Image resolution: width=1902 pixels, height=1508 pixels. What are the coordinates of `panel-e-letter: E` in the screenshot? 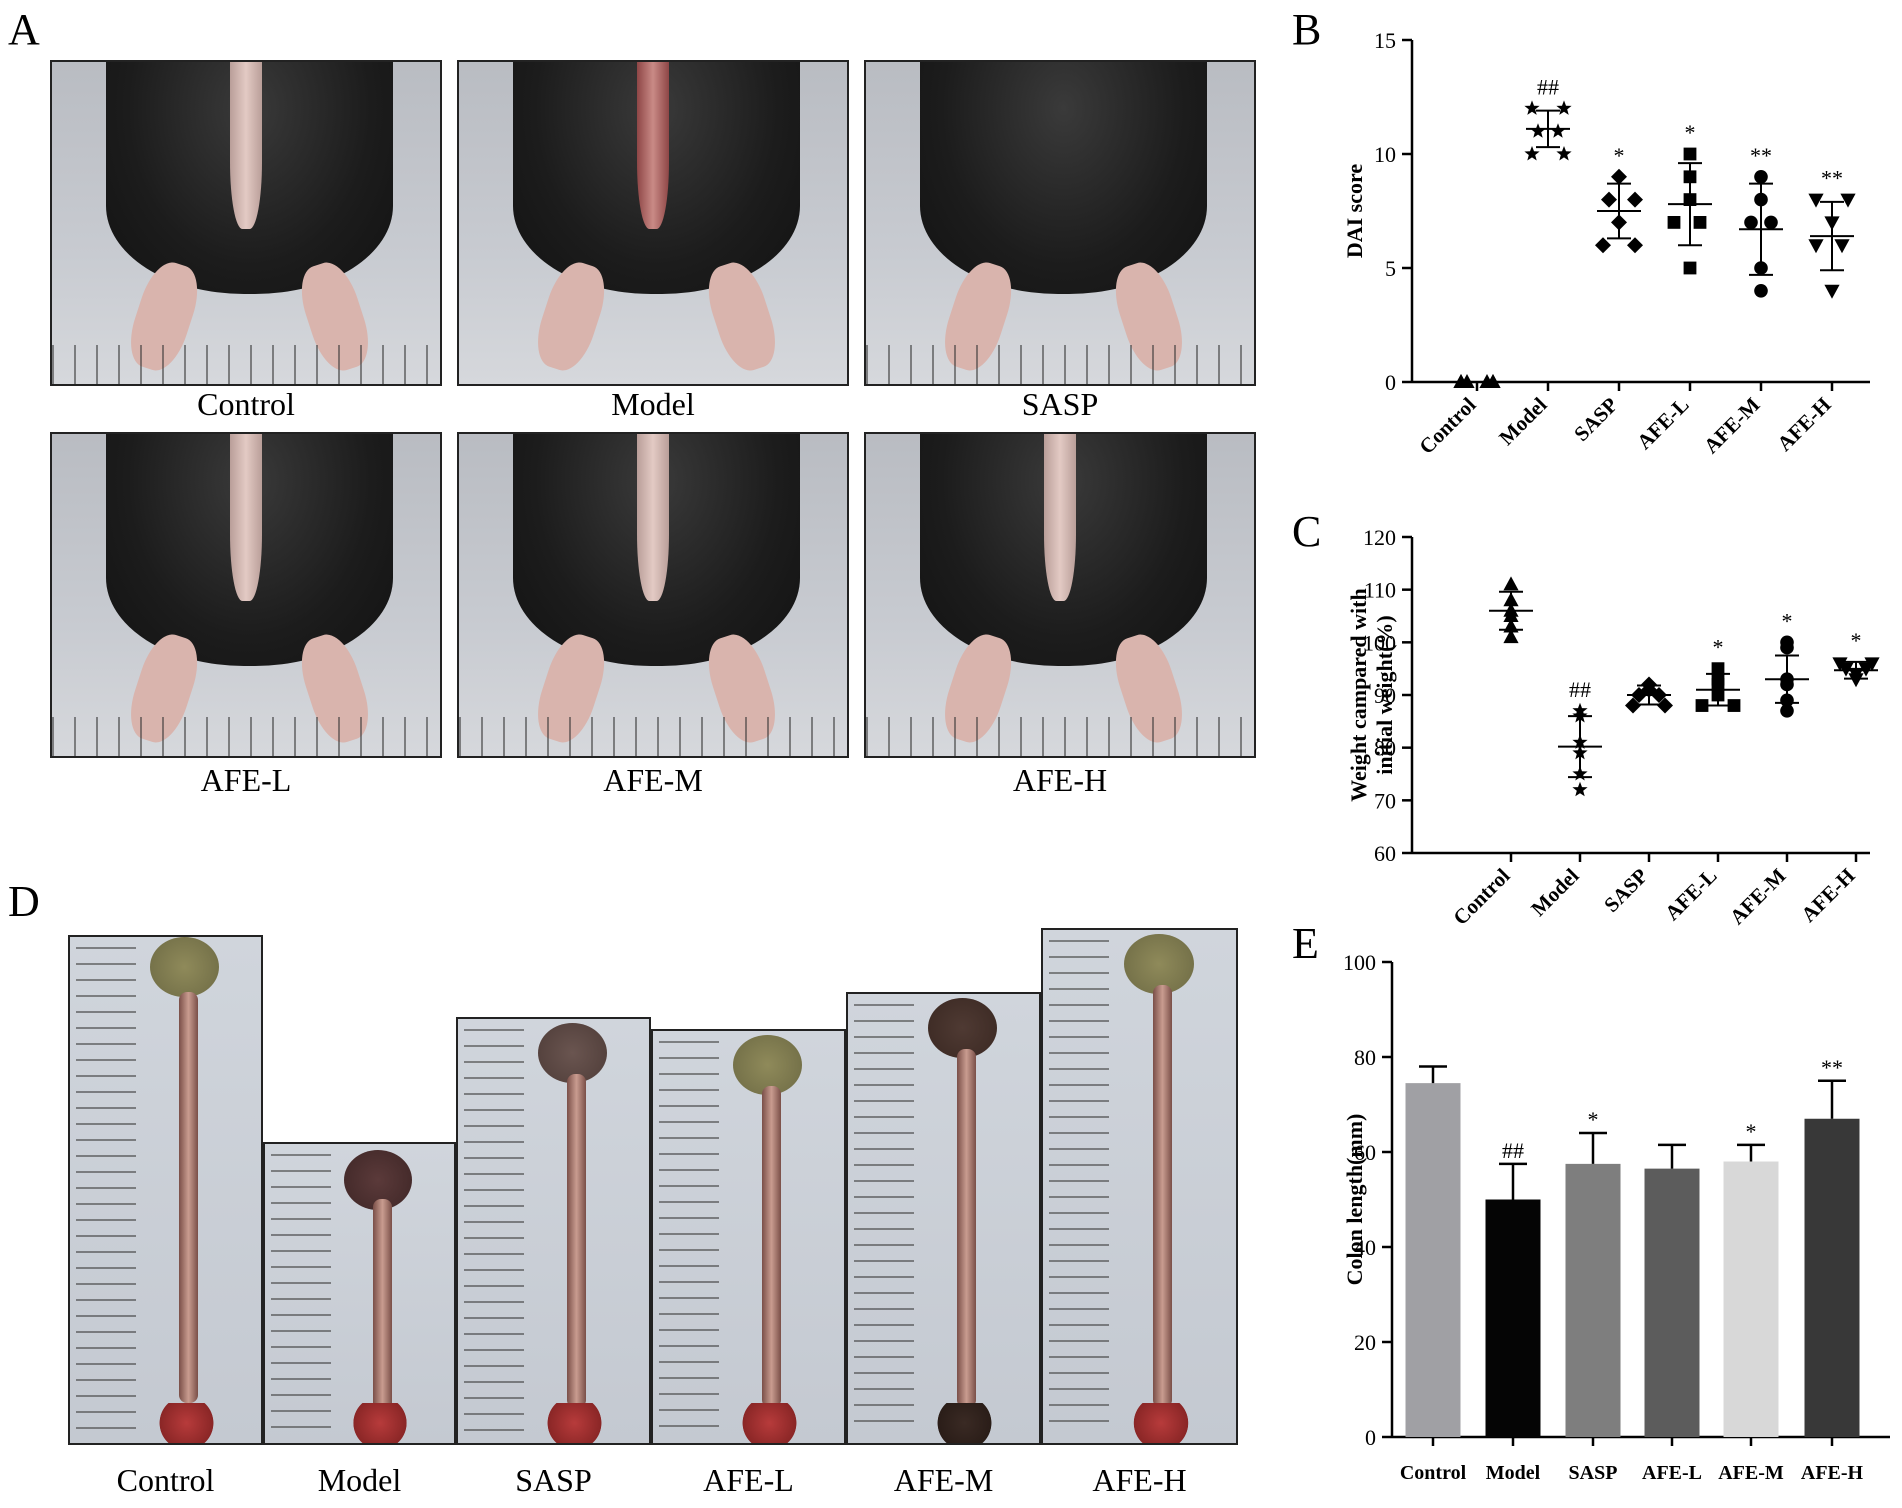 It's located at (1305, 943).